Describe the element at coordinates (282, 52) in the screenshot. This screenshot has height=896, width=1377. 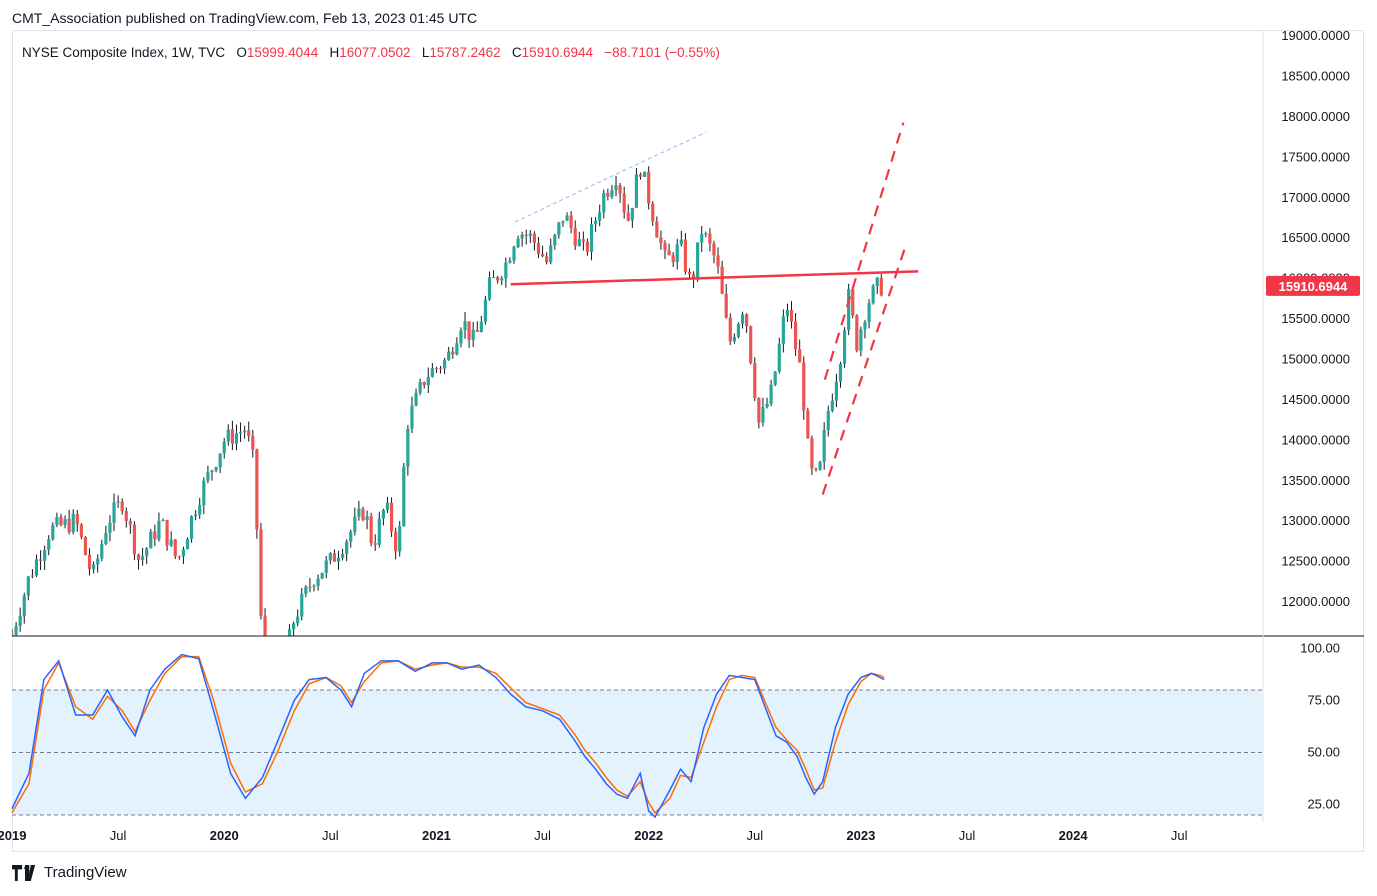
I see `open-value: 15999.4044` at that location.